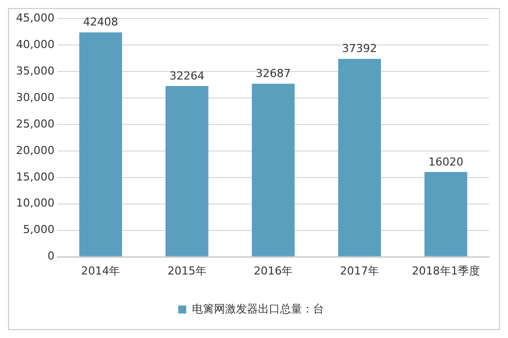  What do you see at coordinates (35, 97) in the screenshot?
I see `y-tick-label: 30,000` at bounding box center [35, 97].